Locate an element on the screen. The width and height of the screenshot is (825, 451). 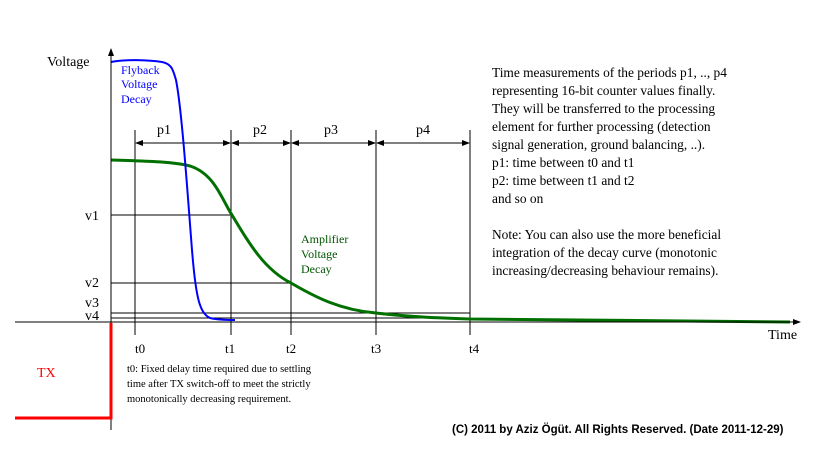
p1-label: p1 is located at coordinates (164, 130).